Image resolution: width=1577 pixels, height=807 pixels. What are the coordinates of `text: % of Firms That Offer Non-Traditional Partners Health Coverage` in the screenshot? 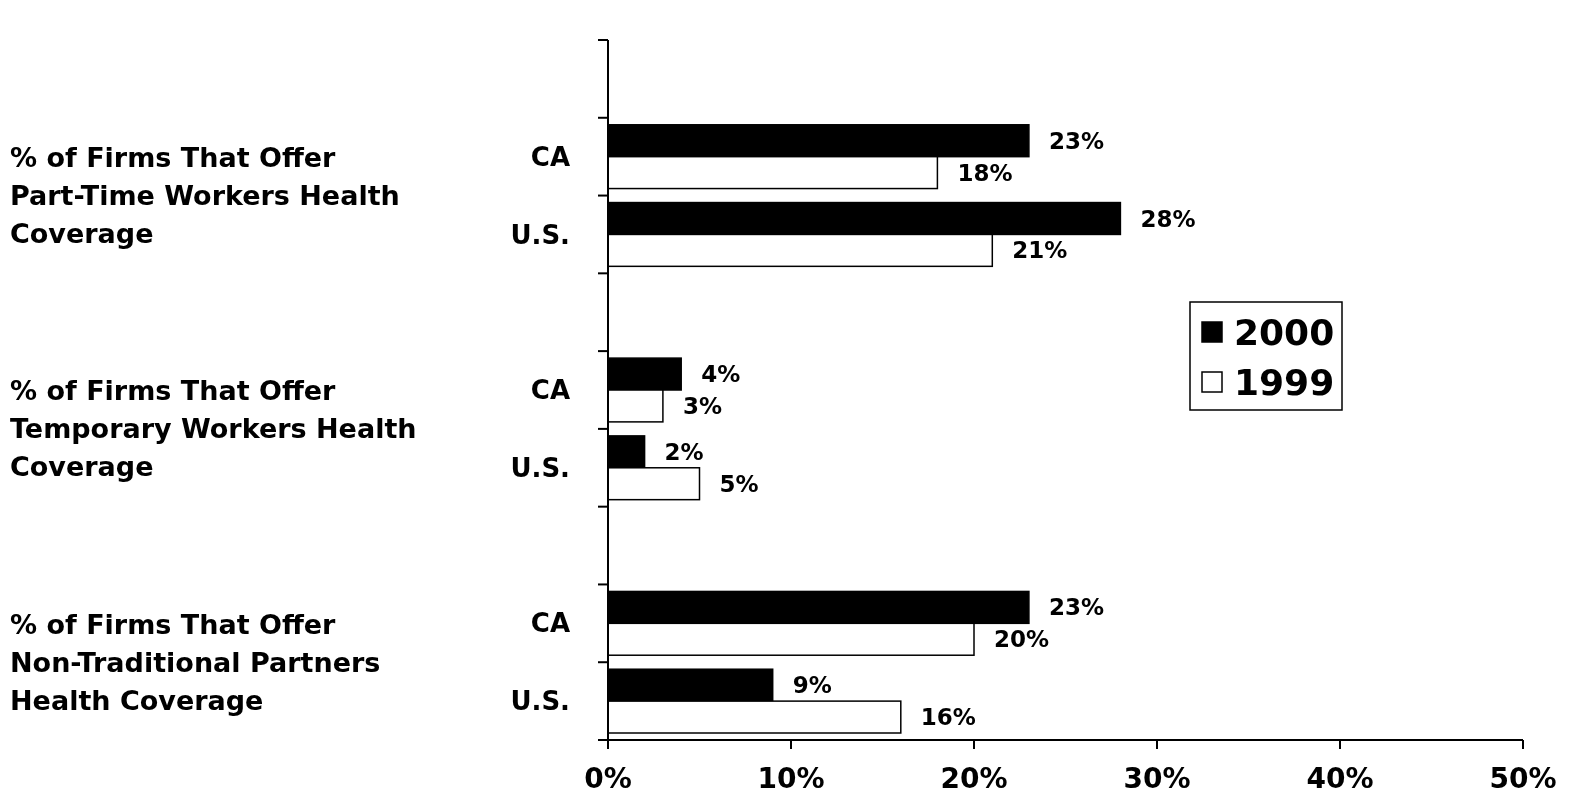 It's located at (195, 662).